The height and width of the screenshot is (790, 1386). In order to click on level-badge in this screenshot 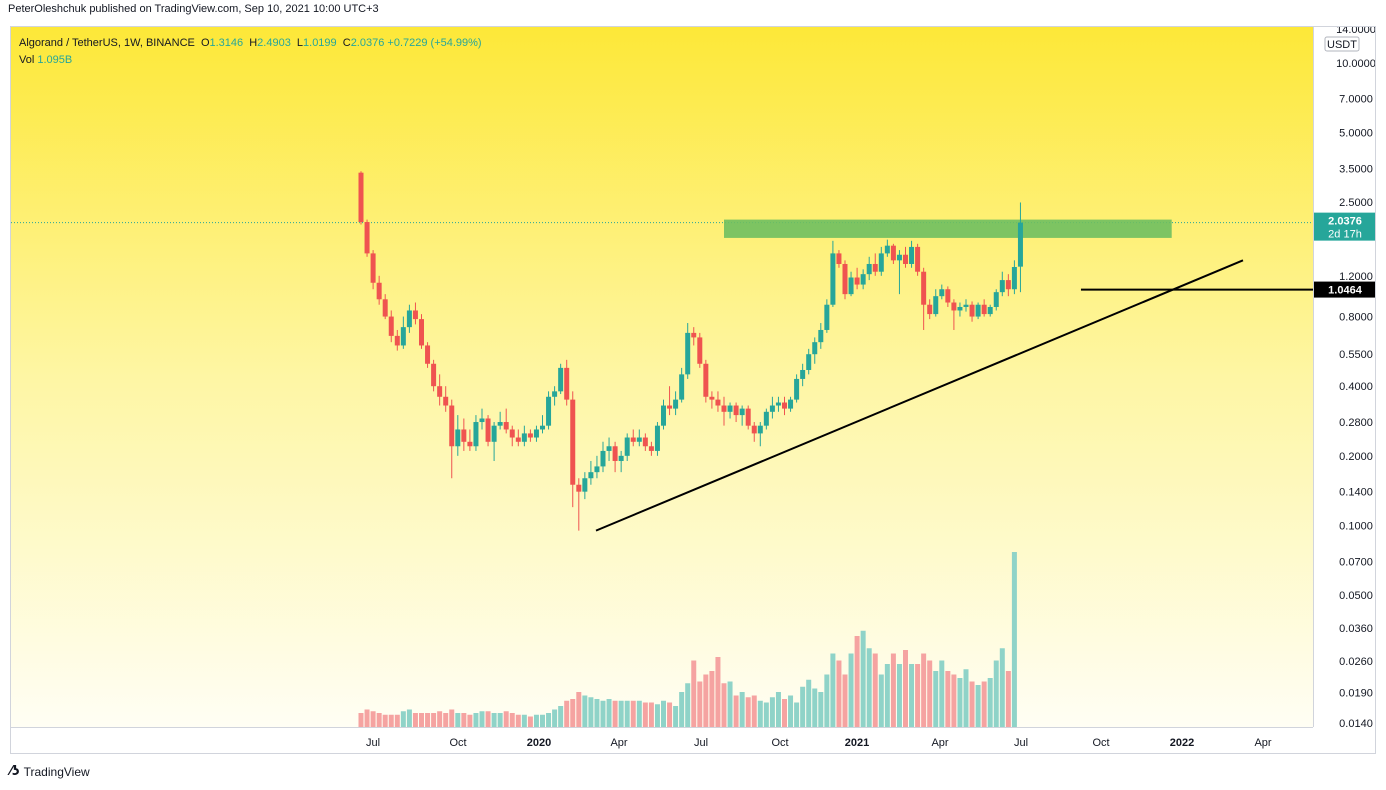, I will do `click(1344, 289)`.